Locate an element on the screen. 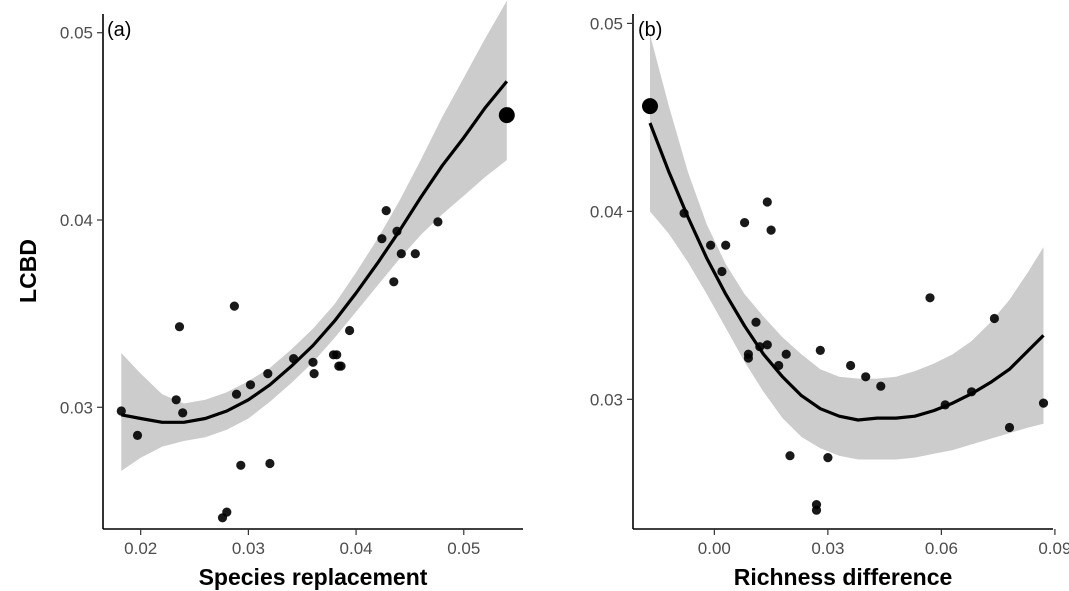  panel-a-x-ticks: 0.02 0.03 0.04 0.05 is located at coordinates (302, 543).